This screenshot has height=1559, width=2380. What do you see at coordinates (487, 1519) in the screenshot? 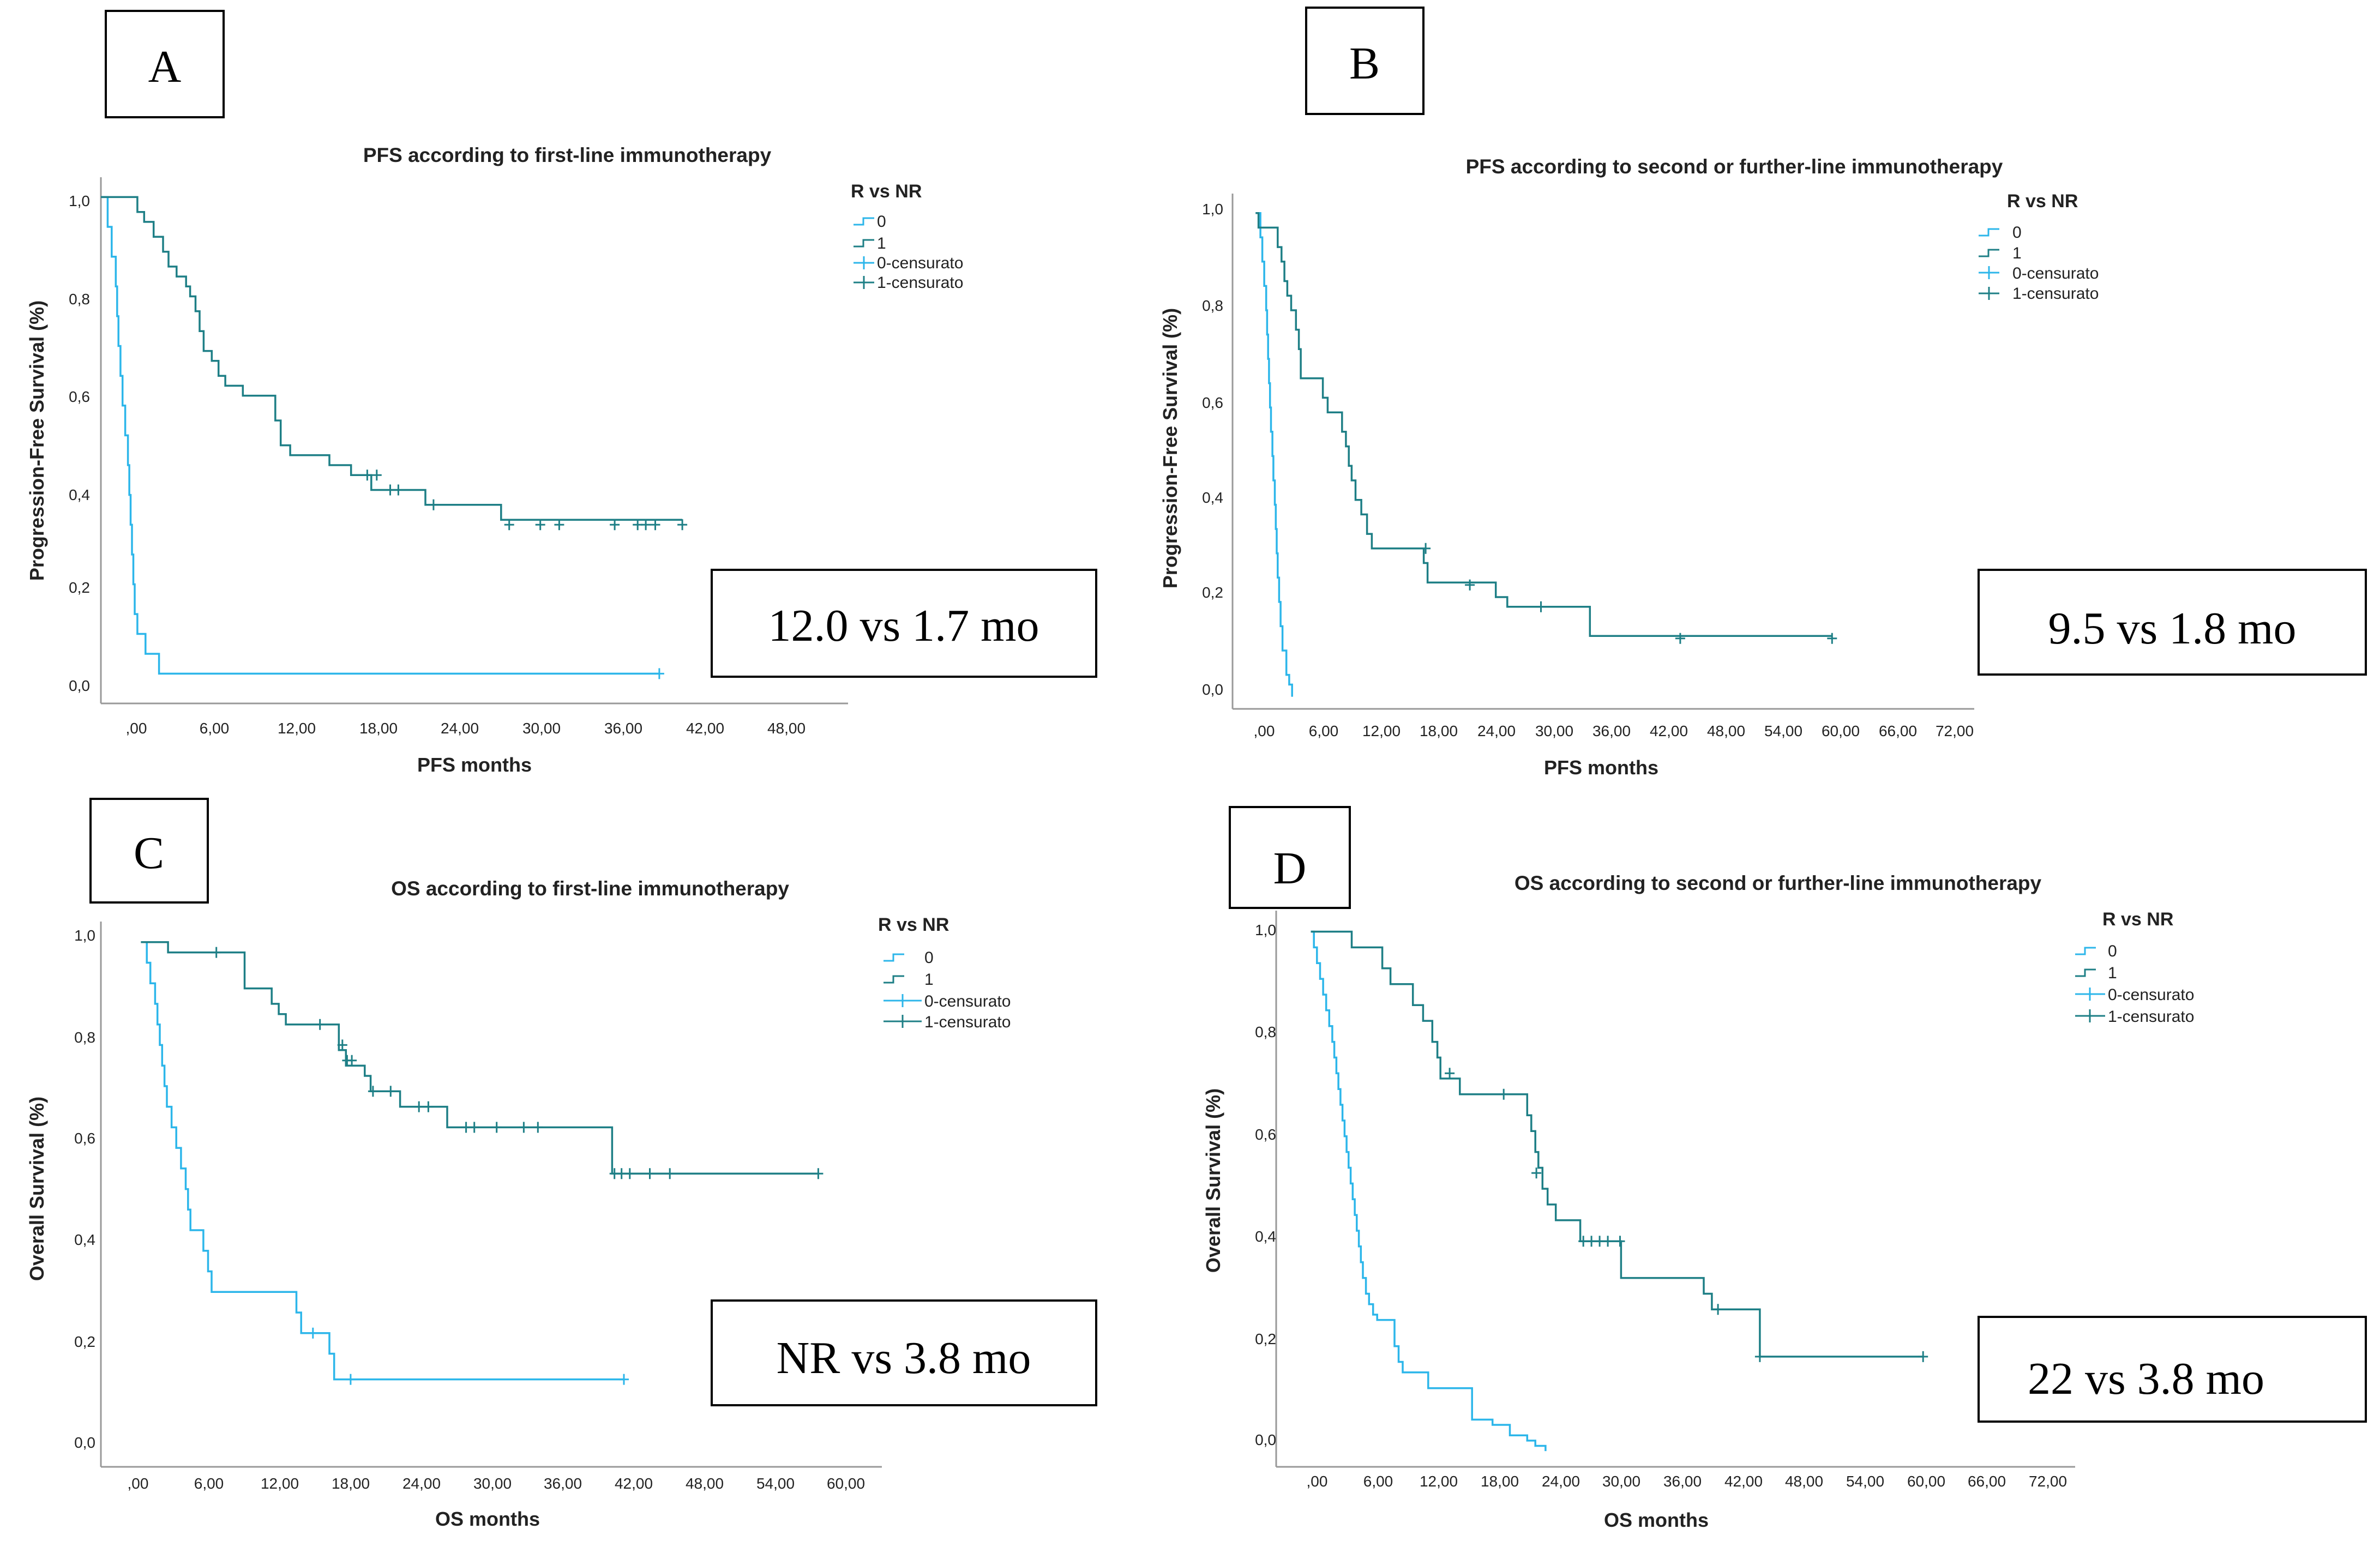
I see `panel-c-x-label: OS months` at bounding box center [487, 1519].